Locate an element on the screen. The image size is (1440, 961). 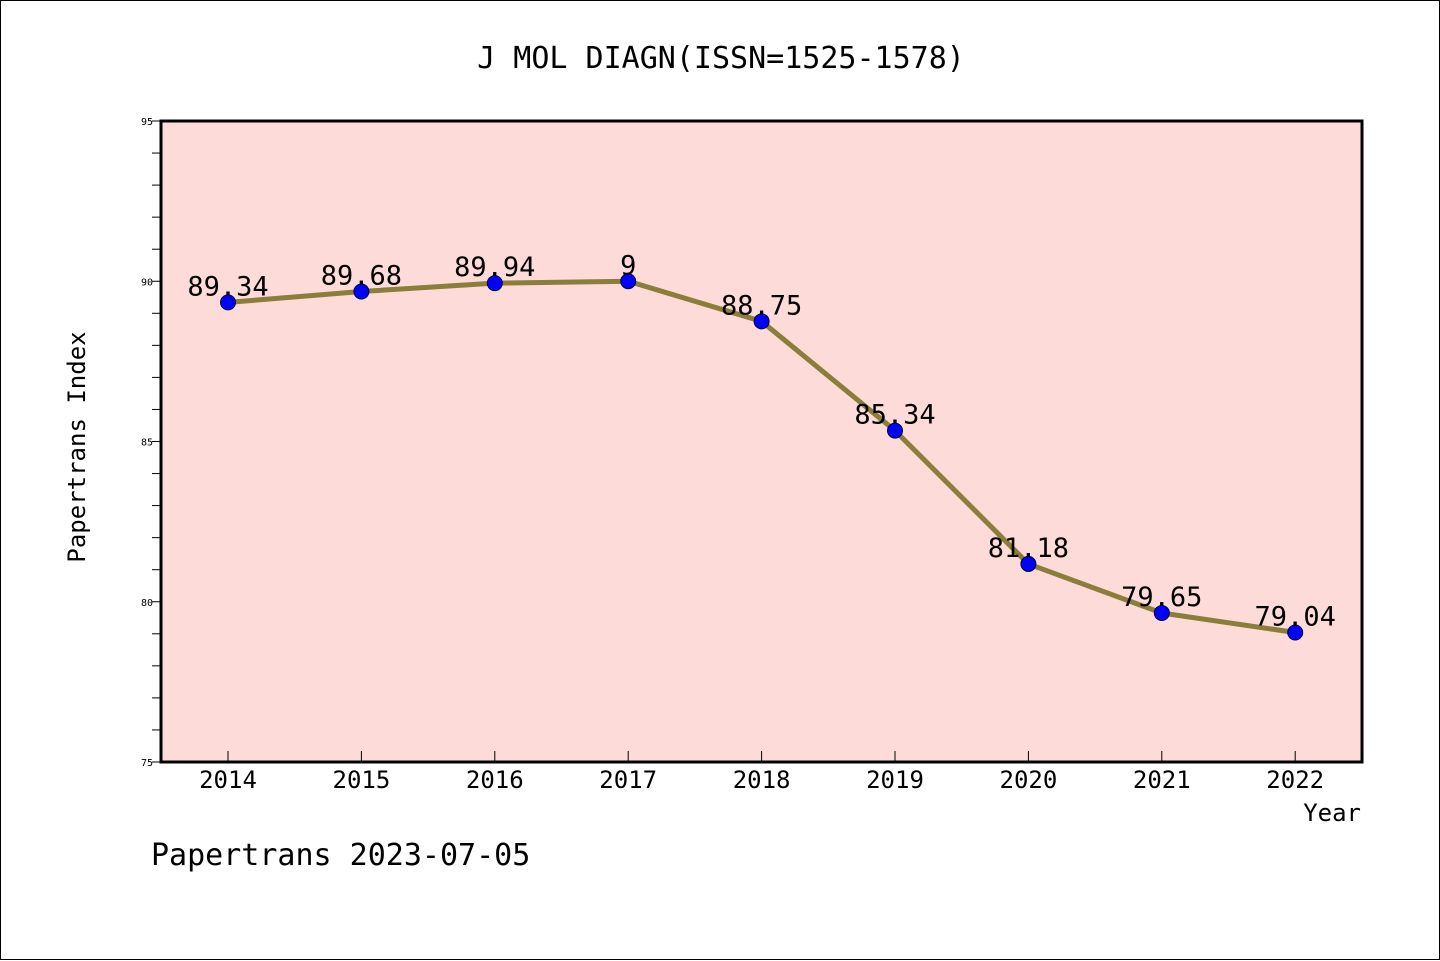
data-label: 85.34 is located at coordinates (894, 415).